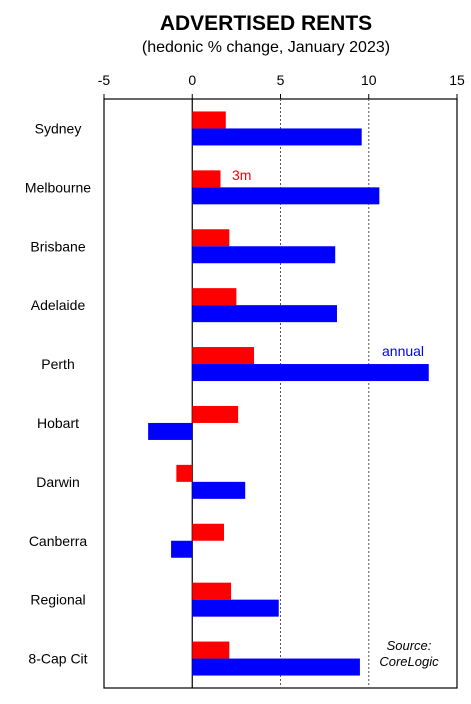 The image size is (471, 704). I want to click on category-label: Hobart, so click(58, 423).